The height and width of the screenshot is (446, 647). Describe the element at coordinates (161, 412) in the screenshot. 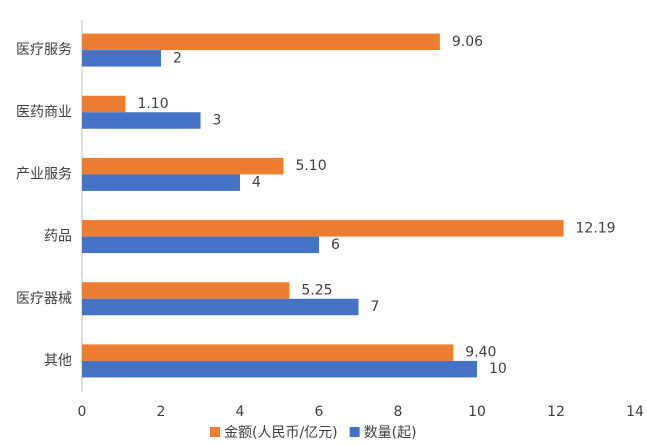

I see `x-tick-label: 2` at that location.